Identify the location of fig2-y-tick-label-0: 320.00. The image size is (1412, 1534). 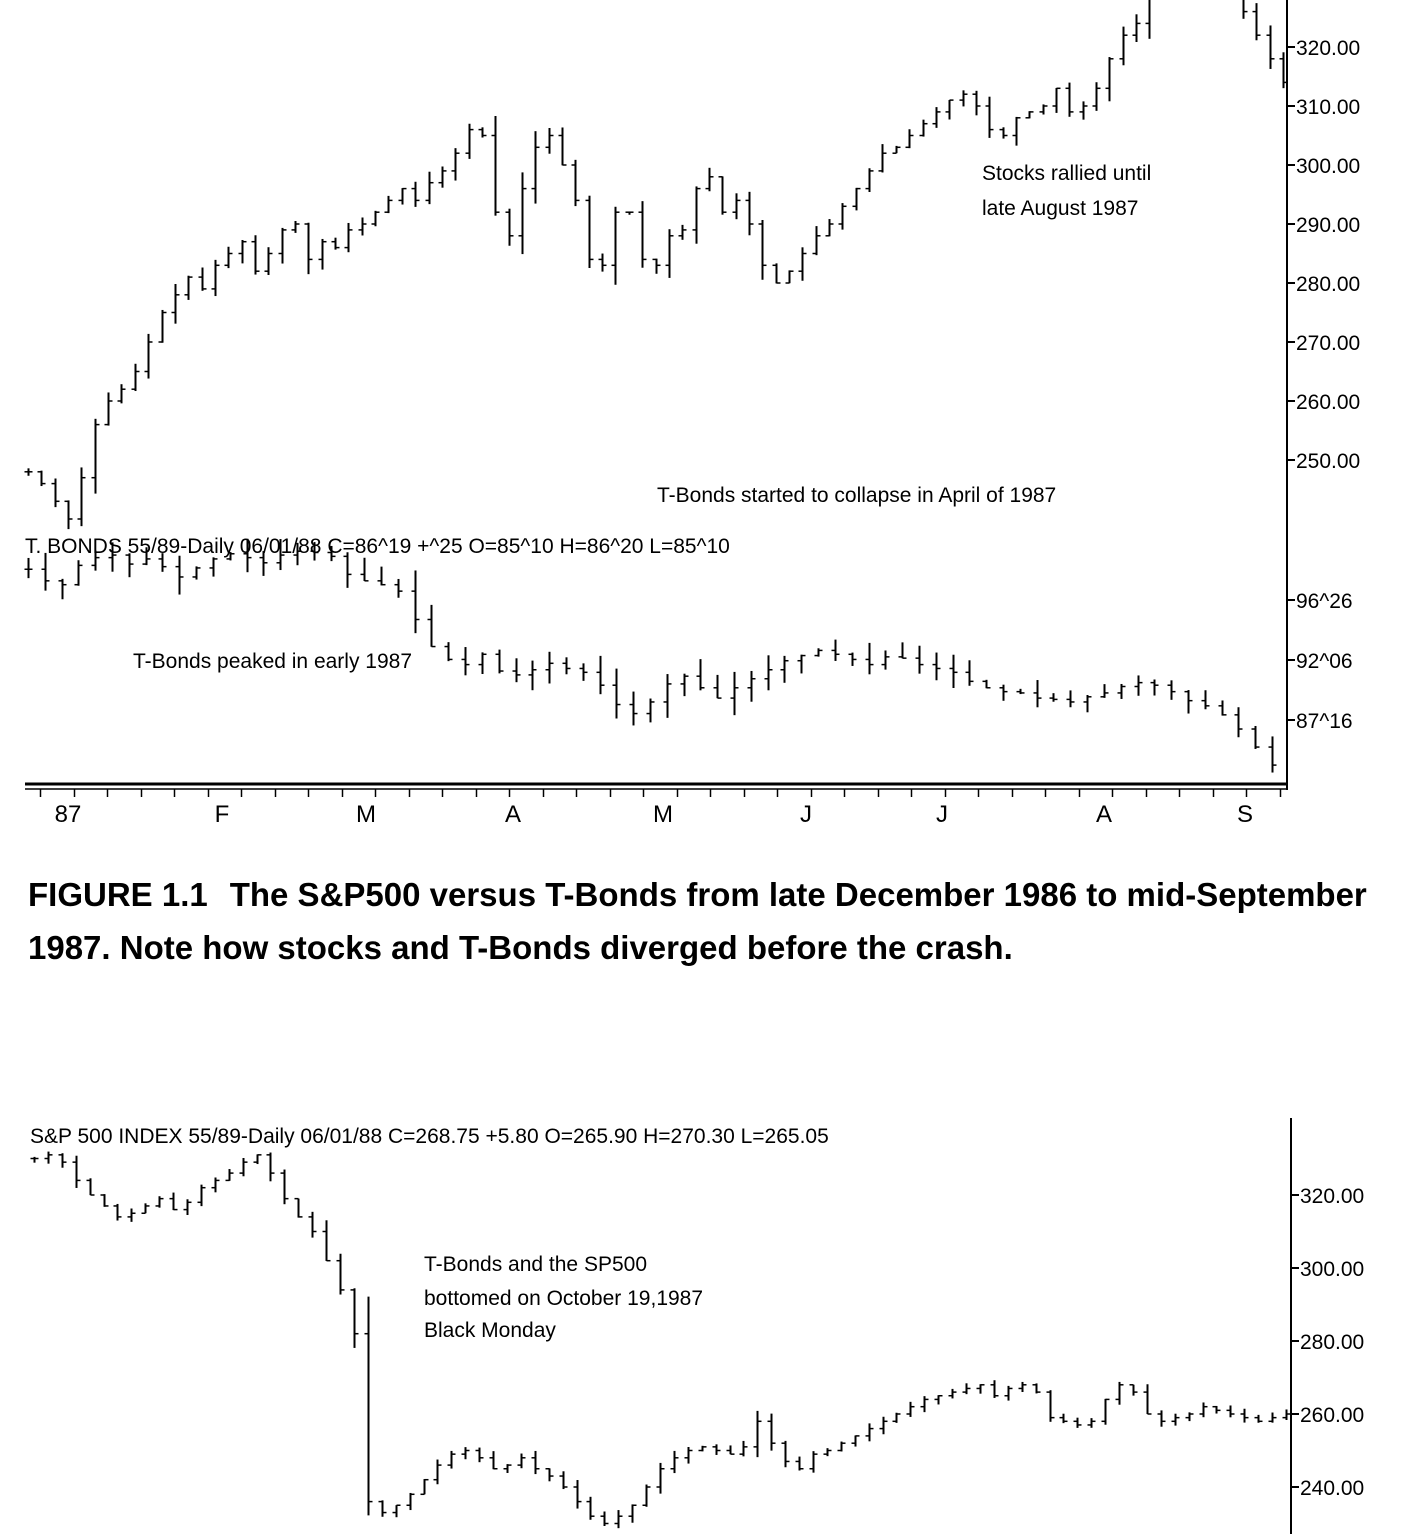
(1332, 1196).